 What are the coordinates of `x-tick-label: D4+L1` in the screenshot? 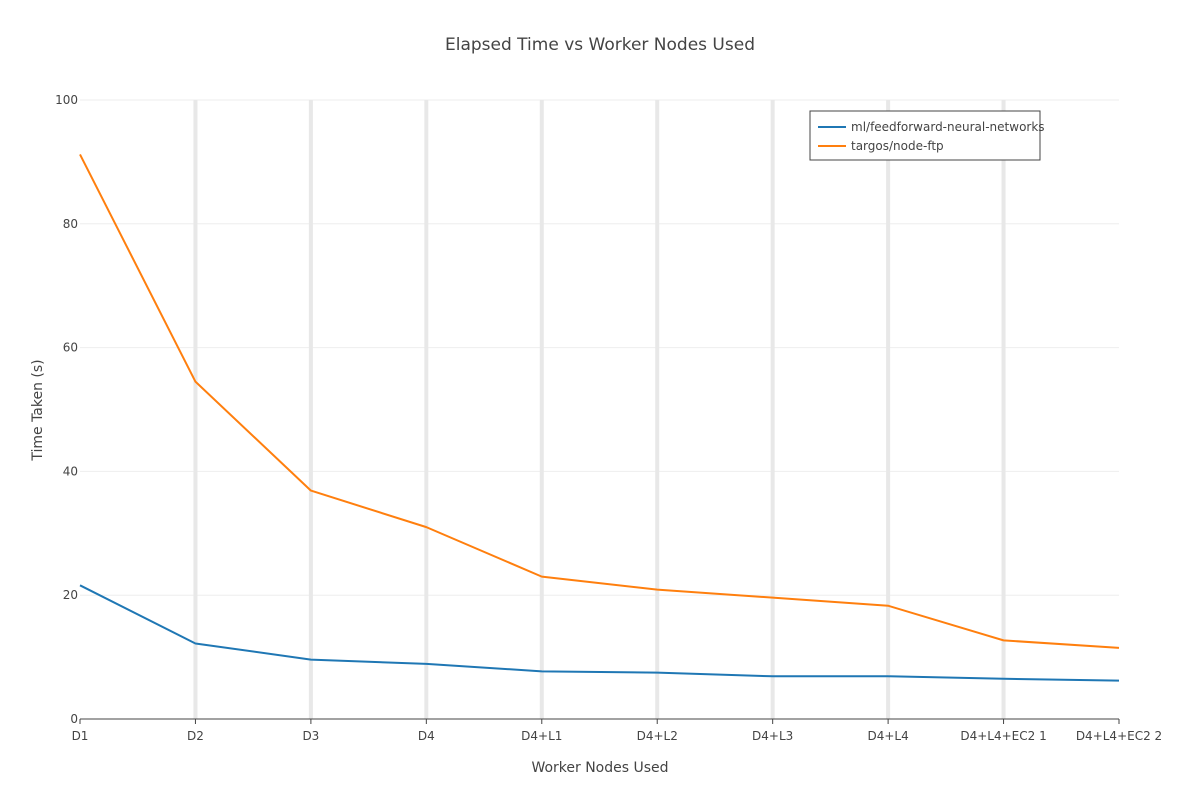 It's located at (541, 736).